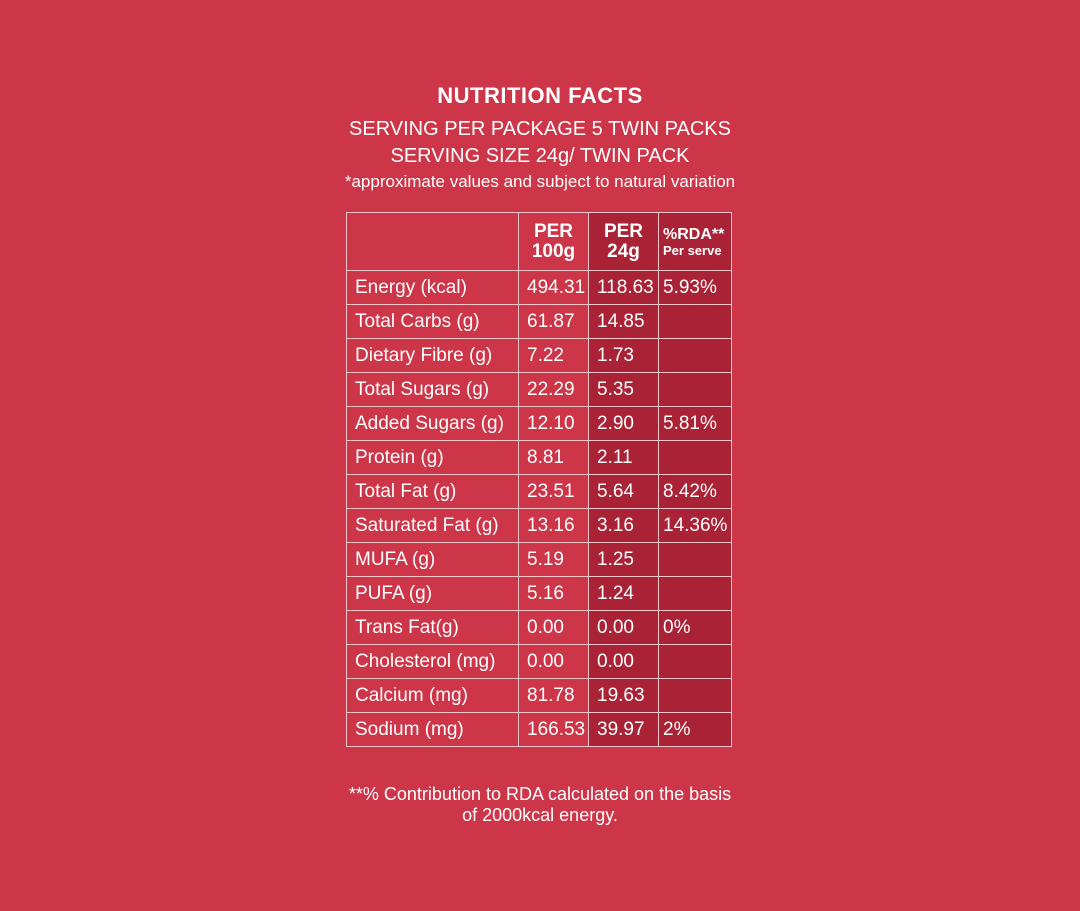 The height and width of the screenshot is (911, 1080). I want to click on table-row: Protein (g) 8.81 2.11, so click(539, 457).